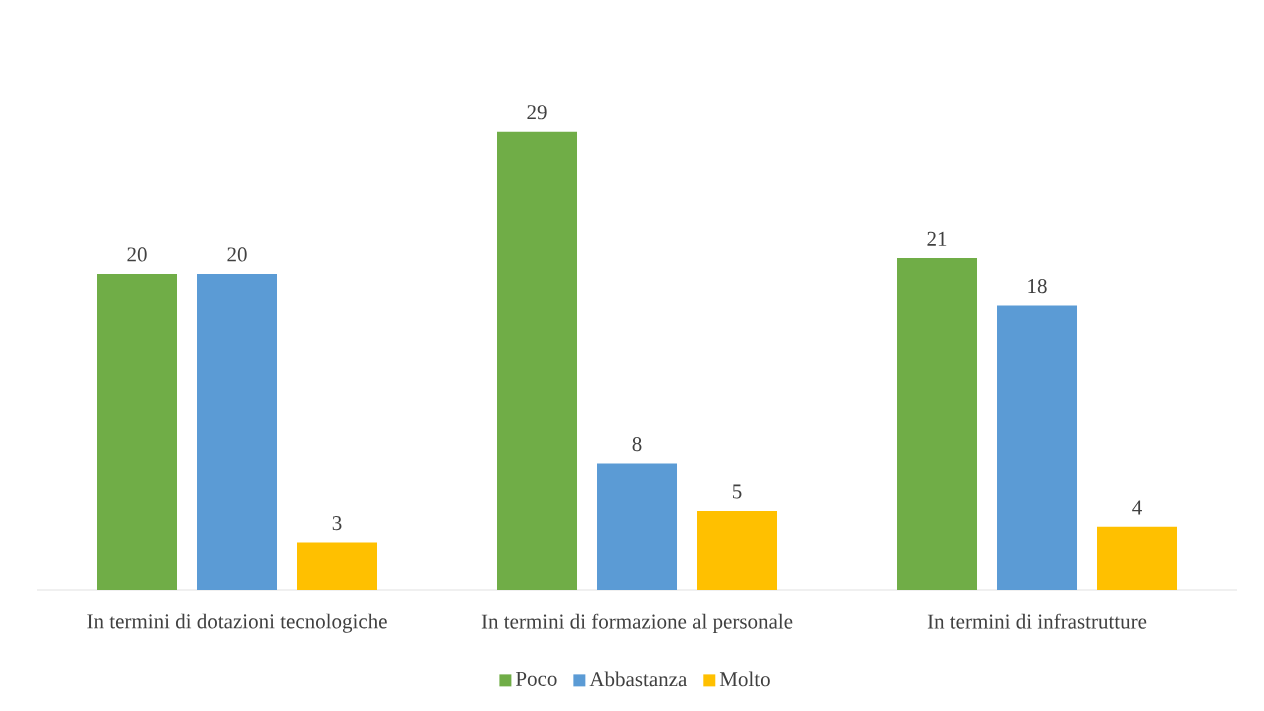 The height and width of the screenshot is (711, 1264). Describe the element at coordinates (638, 679) in the screenshot. I see `legend-label: Abbastanza` at that location.